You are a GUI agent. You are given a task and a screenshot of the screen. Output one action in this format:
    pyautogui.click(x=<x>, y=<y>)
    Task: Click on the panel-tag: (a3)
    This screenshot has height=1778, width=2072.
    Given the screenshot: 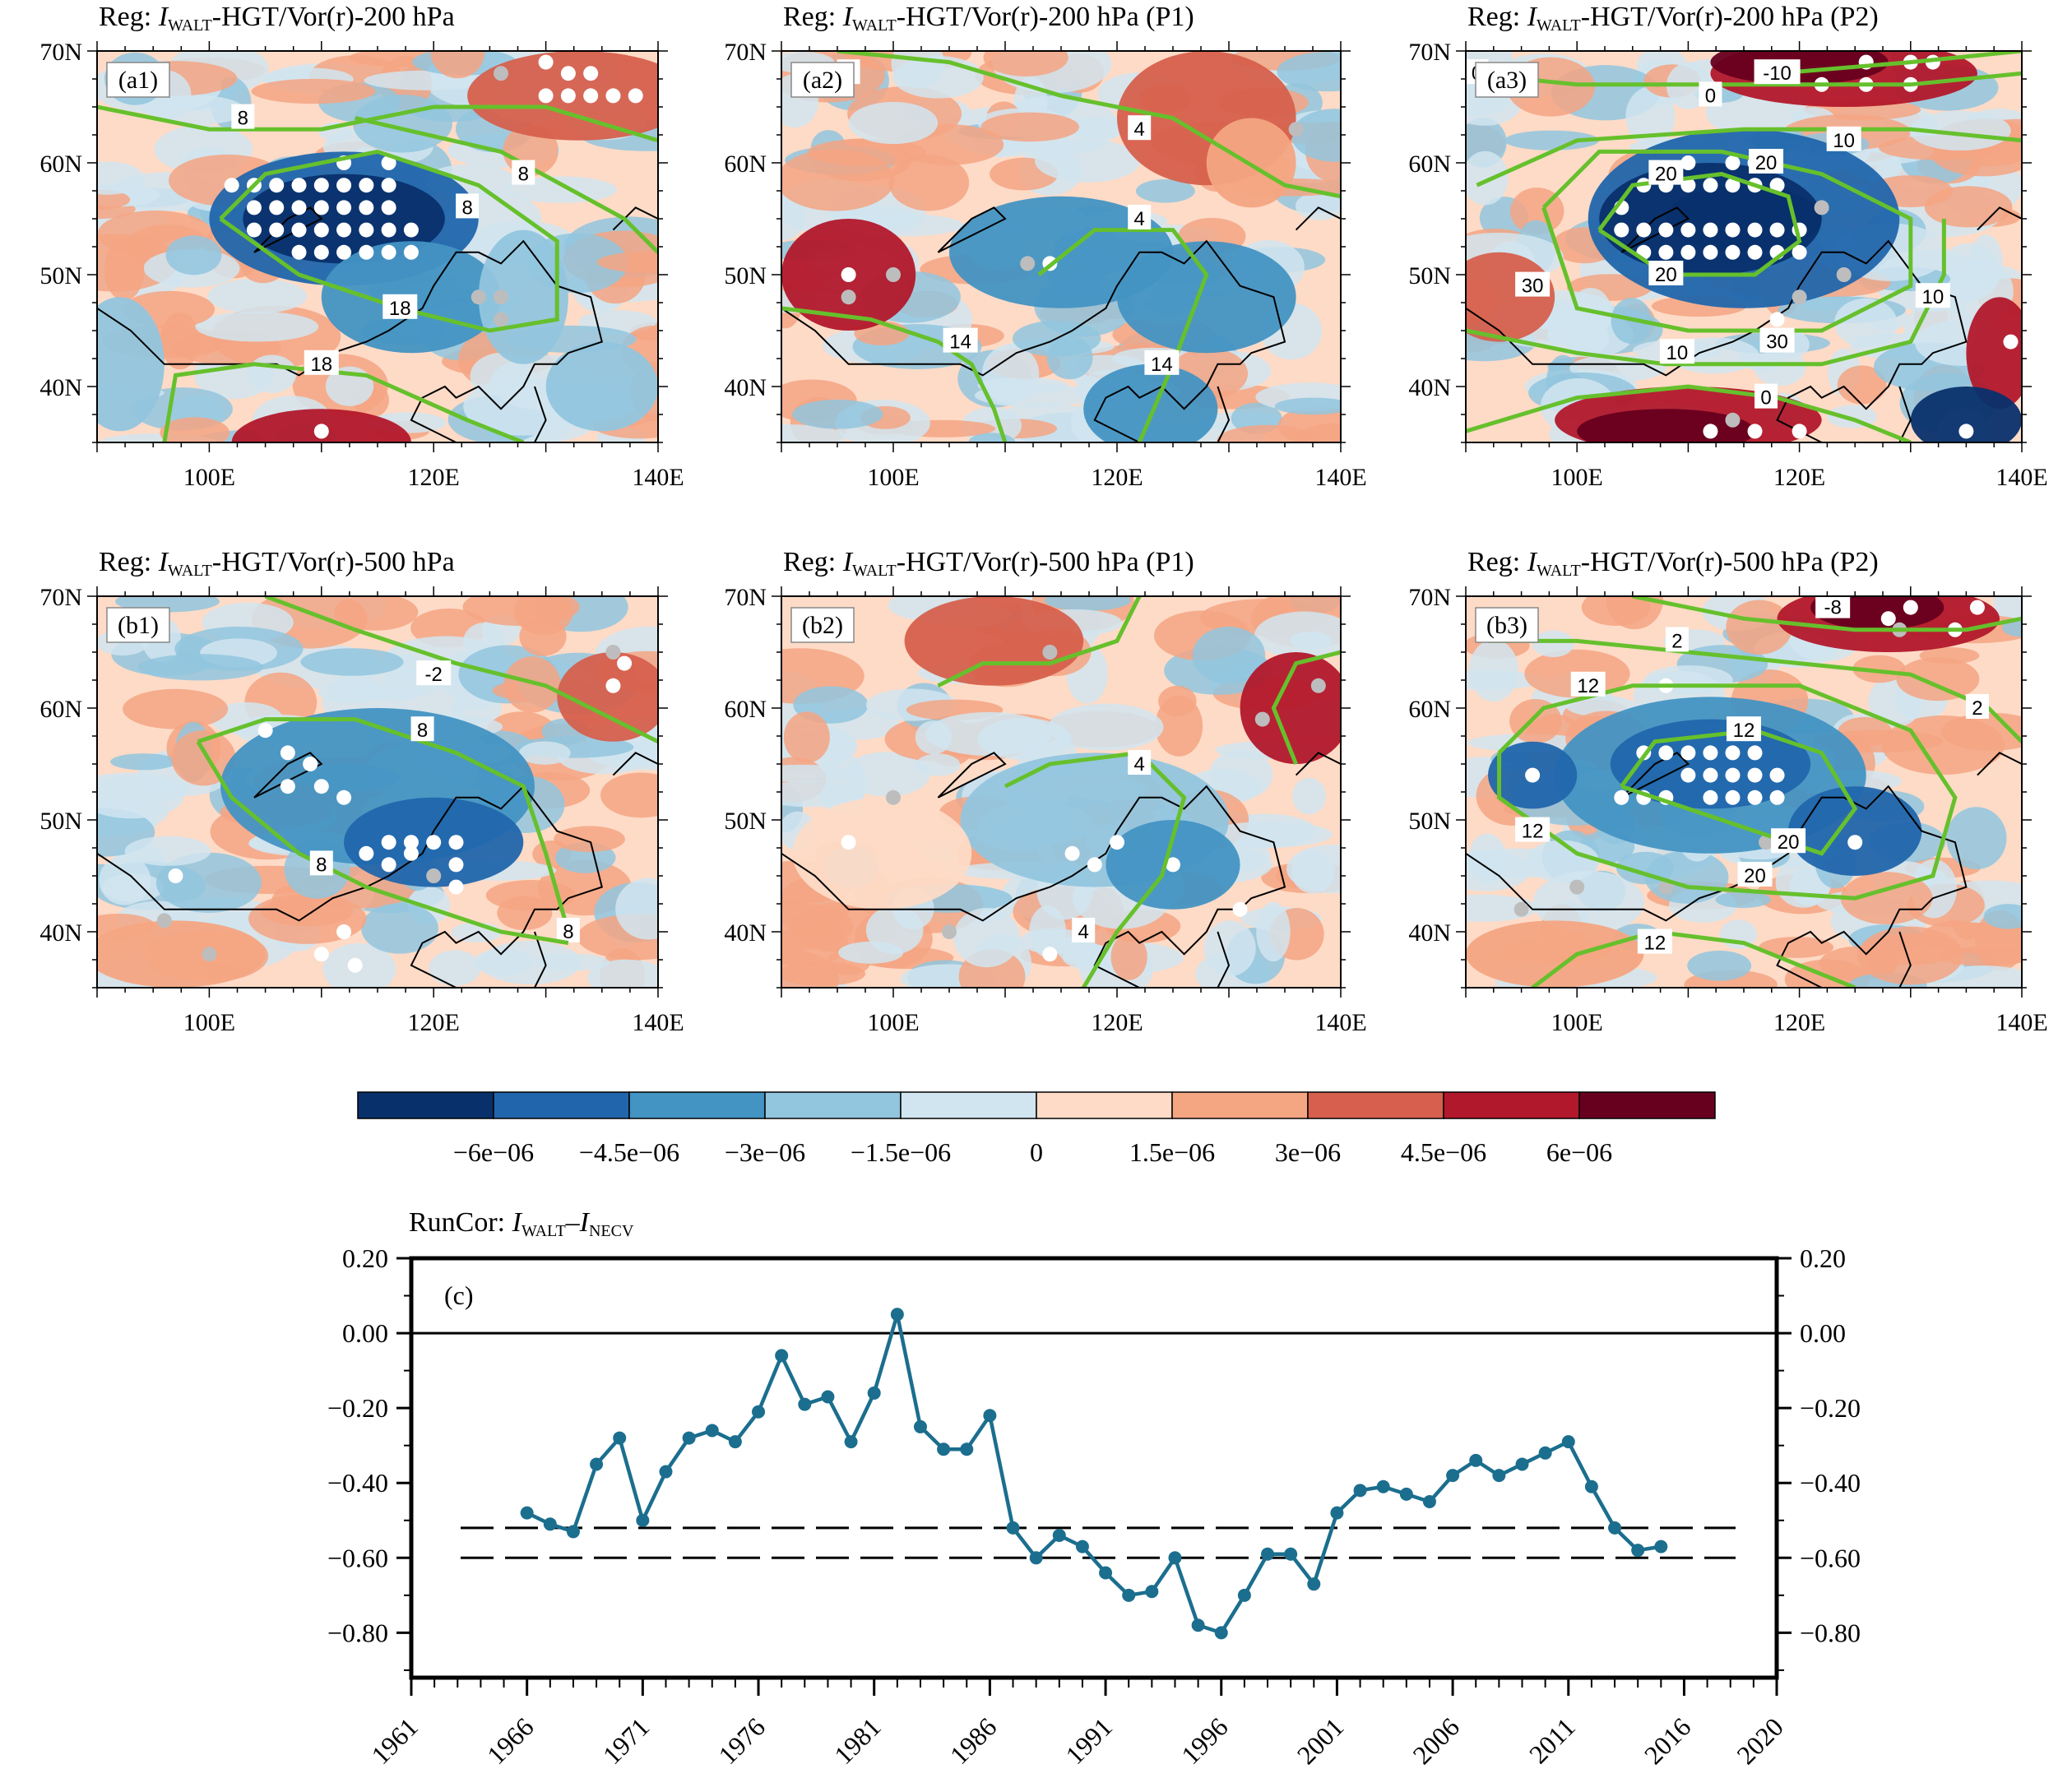 What is the action you would take?
    pyautogui.click(x=1507, y=80)
    